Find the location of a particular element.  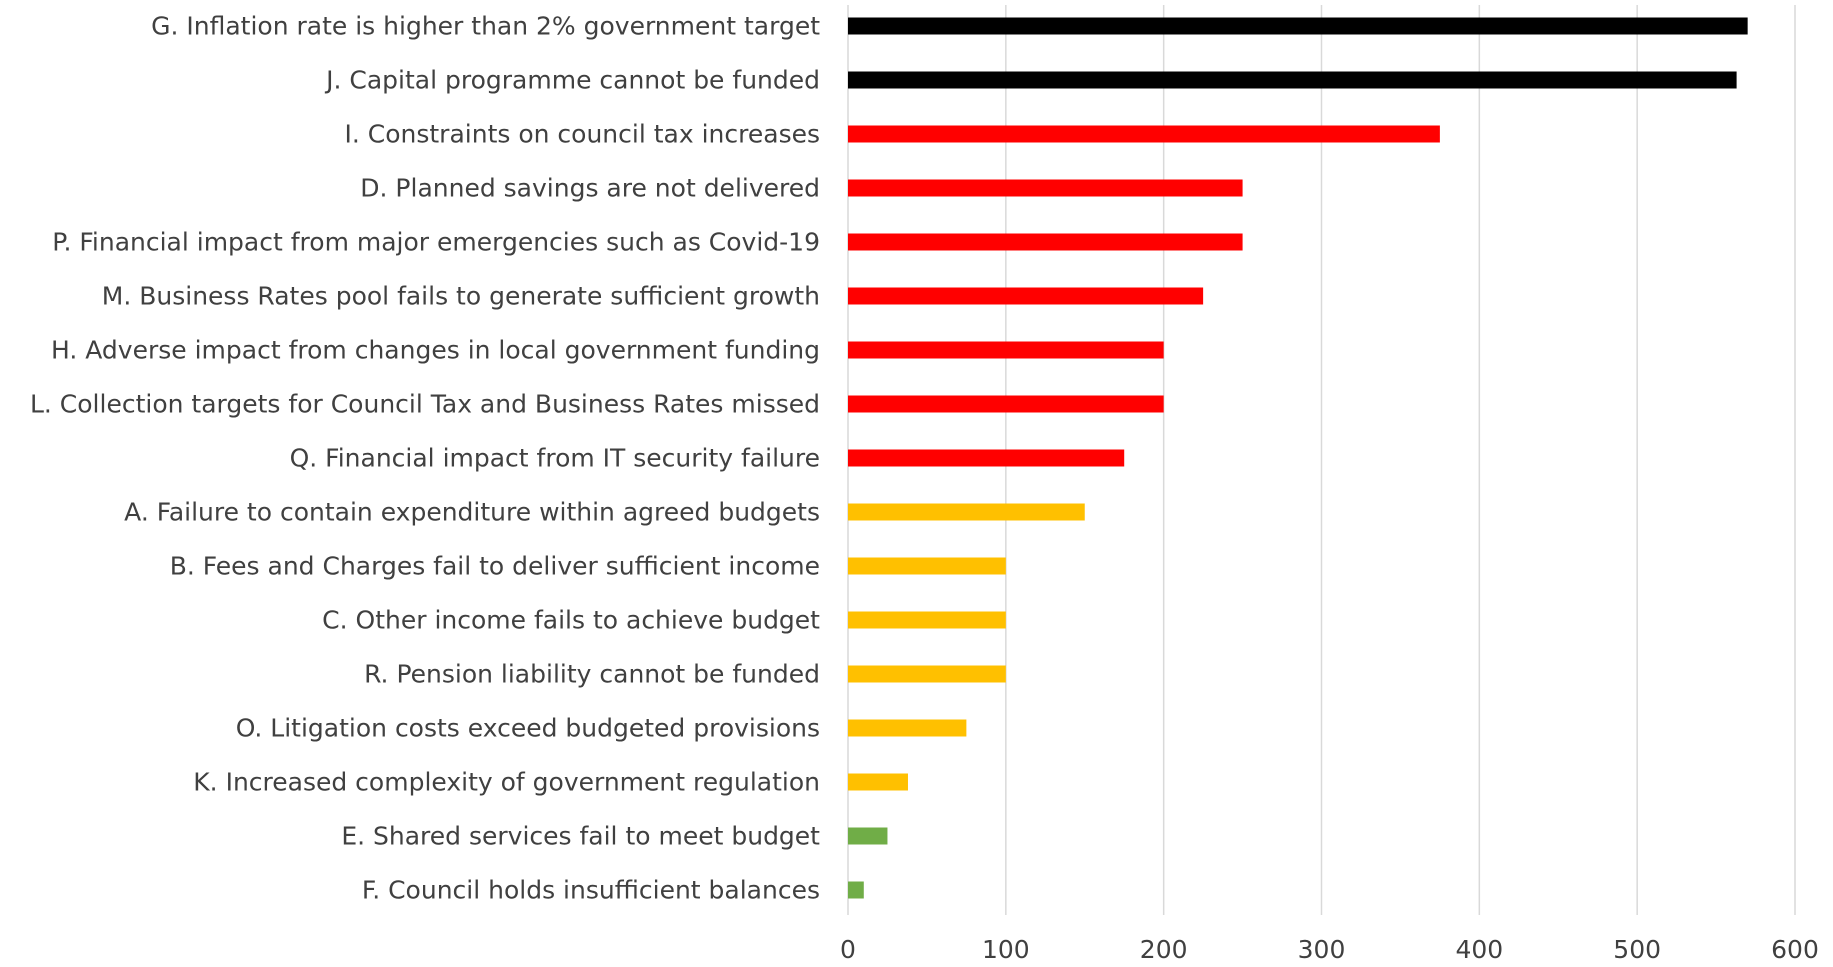

x-tick-label: 500 is located at coordinates (1637, 949).